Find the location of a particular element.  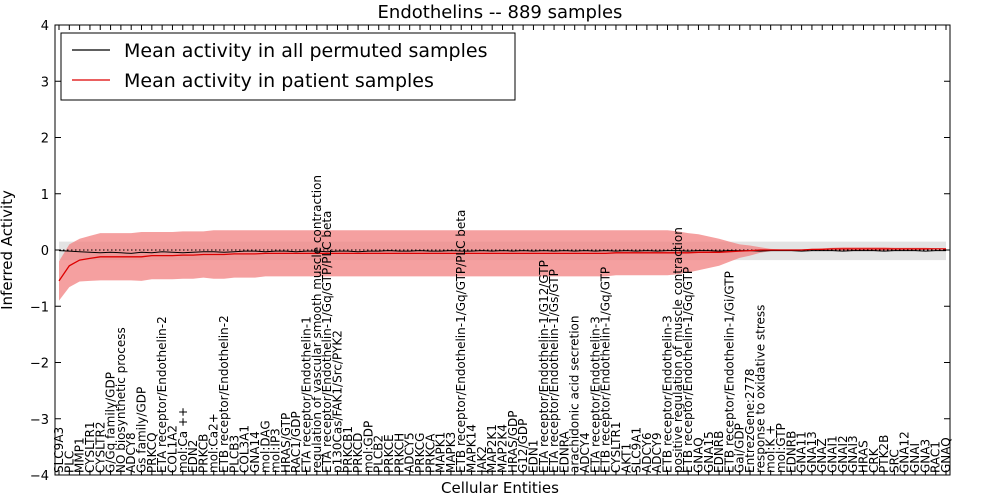

x-category-label: mol:IP3 is located at coordinates (276, 450).